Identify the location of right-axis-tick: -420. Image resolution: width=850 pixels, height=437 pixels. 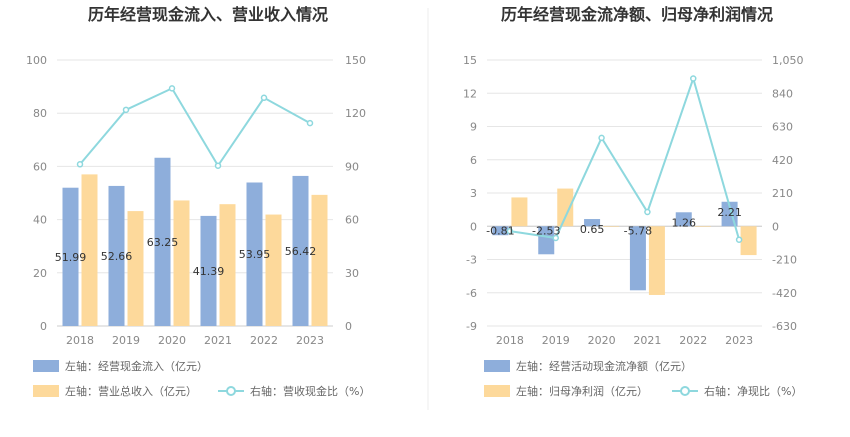
(784, 293).